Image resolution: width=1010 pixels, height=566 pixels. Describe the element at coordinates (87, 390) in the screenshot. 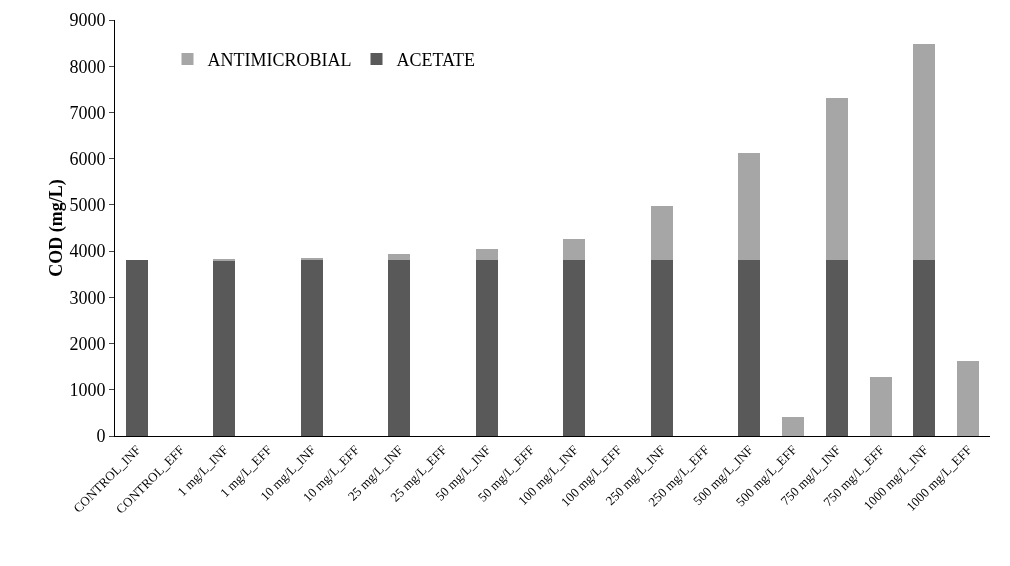

I see `y-tick-label: 1000` at that location.